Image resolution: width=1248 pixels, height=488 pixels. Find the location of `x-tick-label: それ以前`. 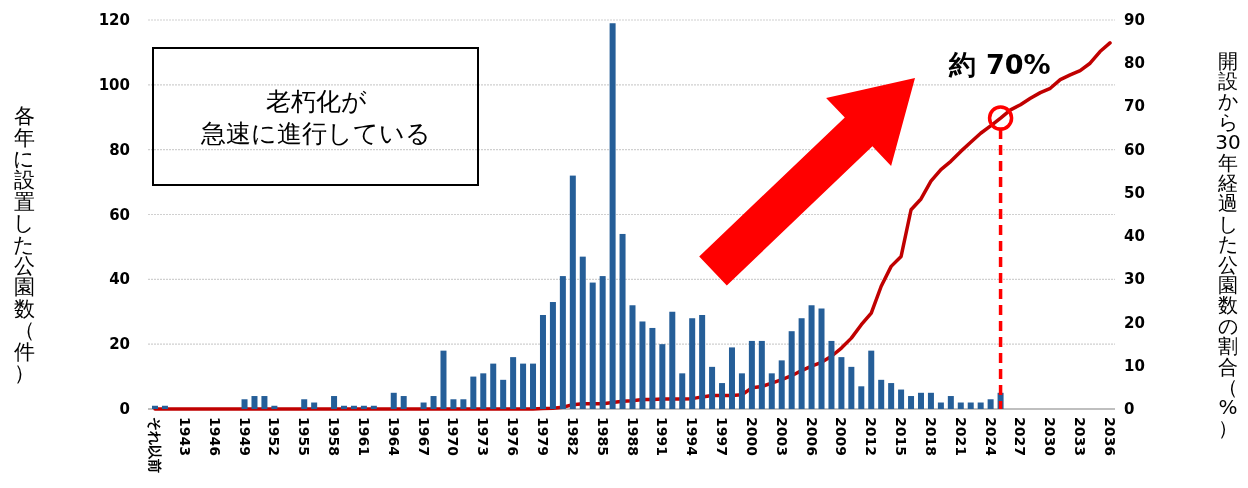

x-tick-label: それ以前 is located at coordinates (155, 445).